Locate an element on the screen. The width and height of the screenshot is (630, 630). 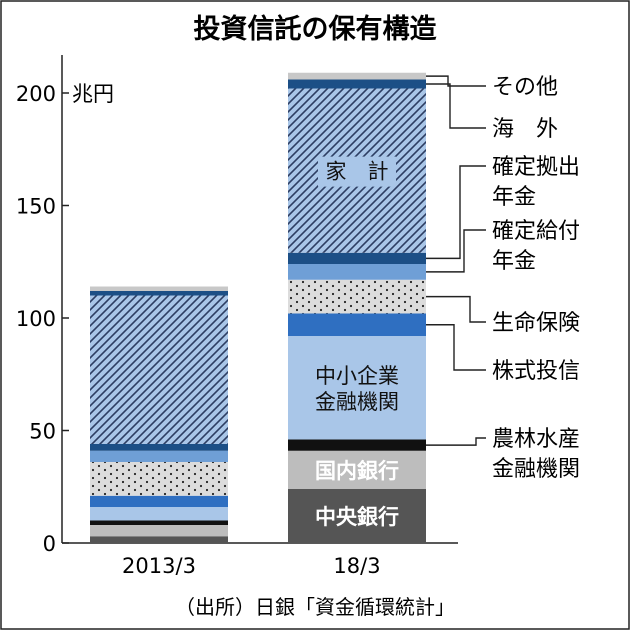
y-unit-label: 兆円 is located at coordinates (93, 94).